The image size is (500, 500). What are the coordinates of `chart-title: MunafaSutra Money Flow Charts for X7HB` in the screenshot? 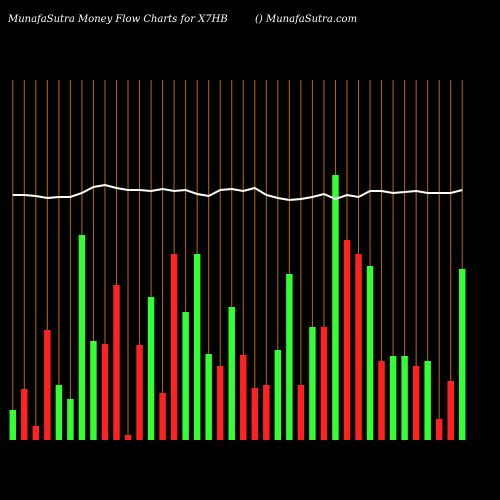 It's located at (117, 19).